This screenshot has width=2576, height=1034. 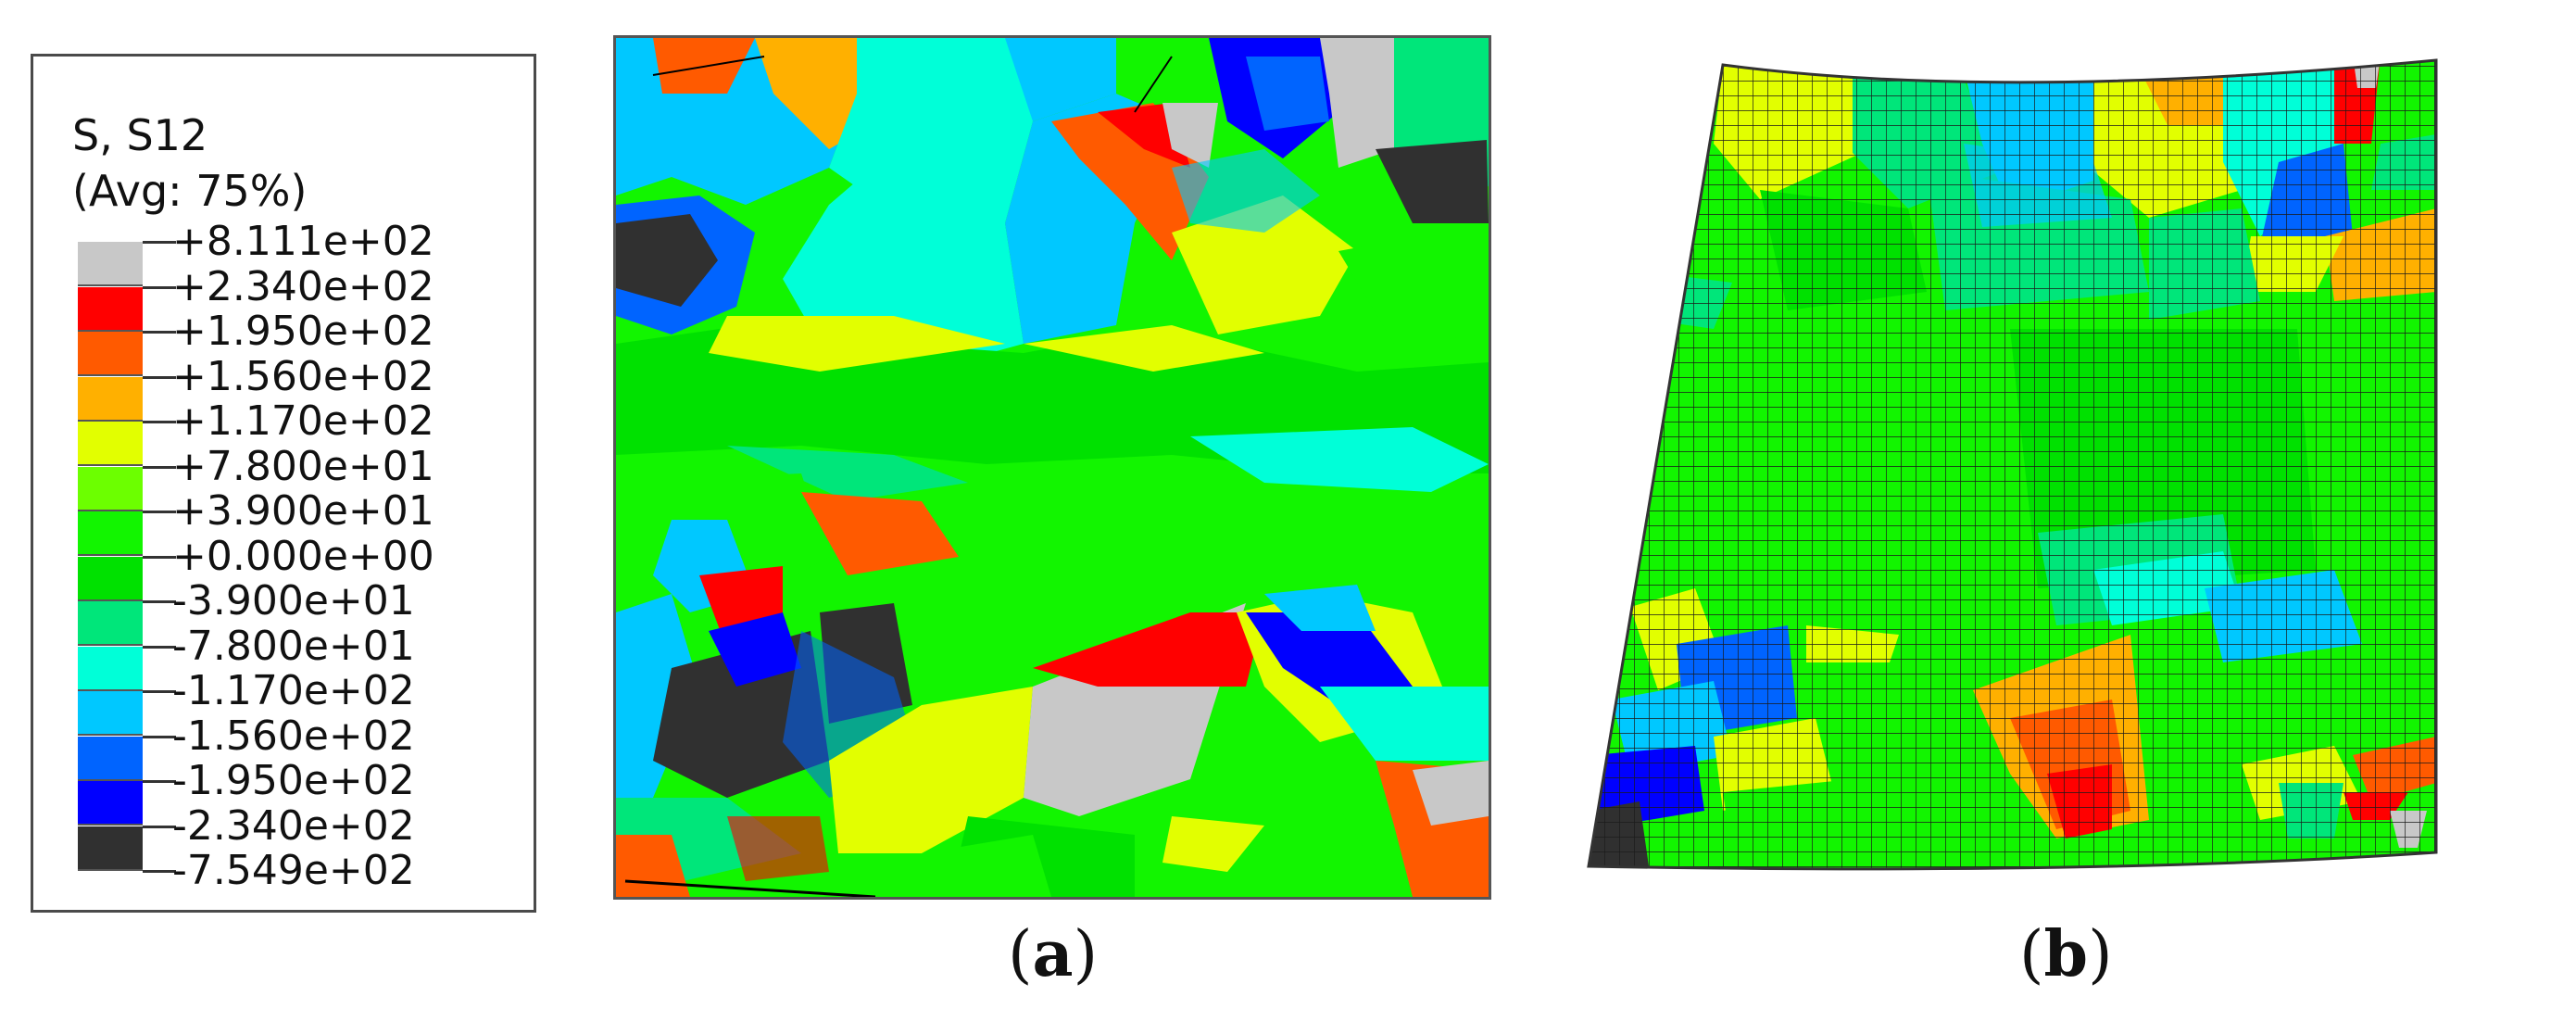 What do you see at coordinates (1053, 954) in the screenshot?
I see `caption-a: (a)` at bounding box center [1053, 954].